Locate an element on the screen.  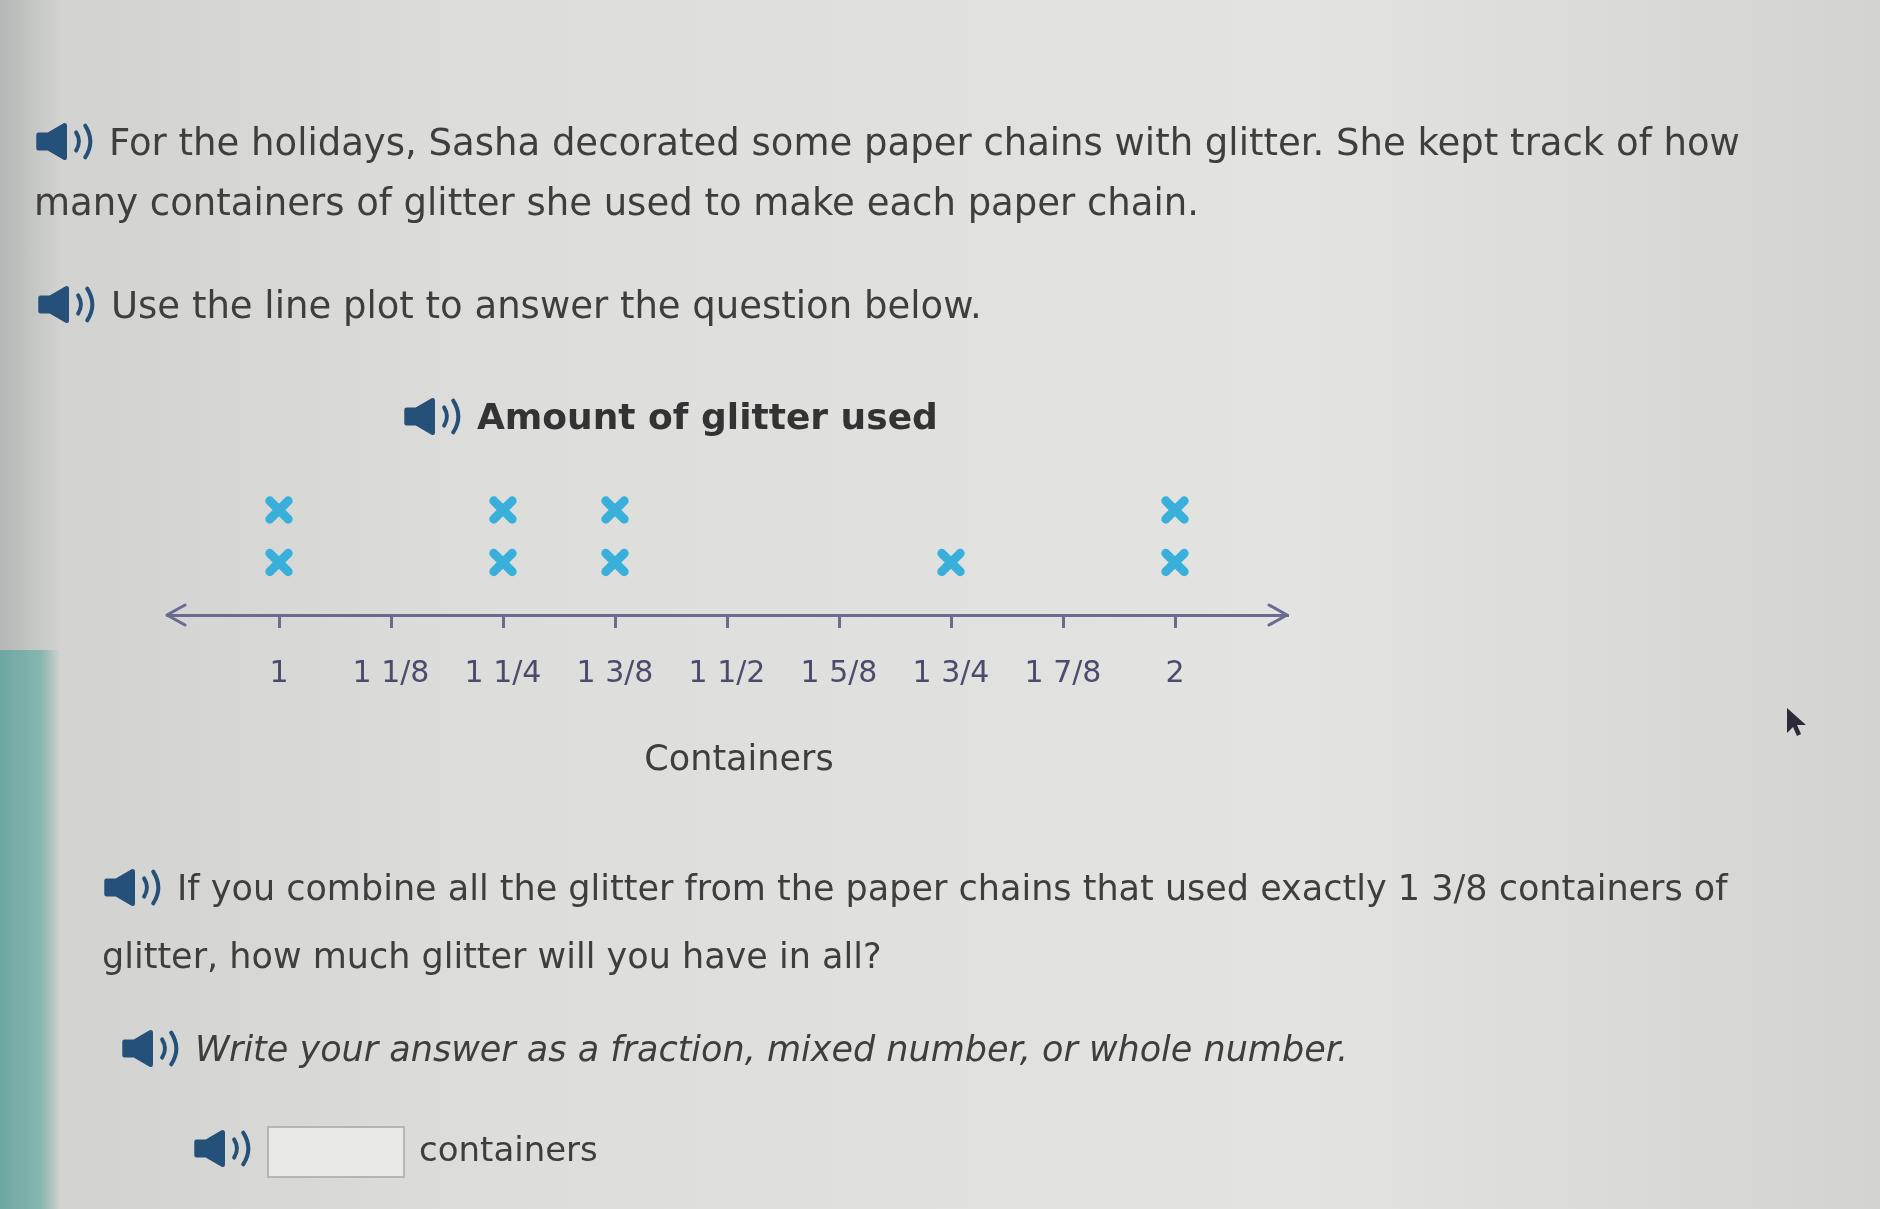
x-tick-label: 1 3/8 is located at coordinates (615, 671).